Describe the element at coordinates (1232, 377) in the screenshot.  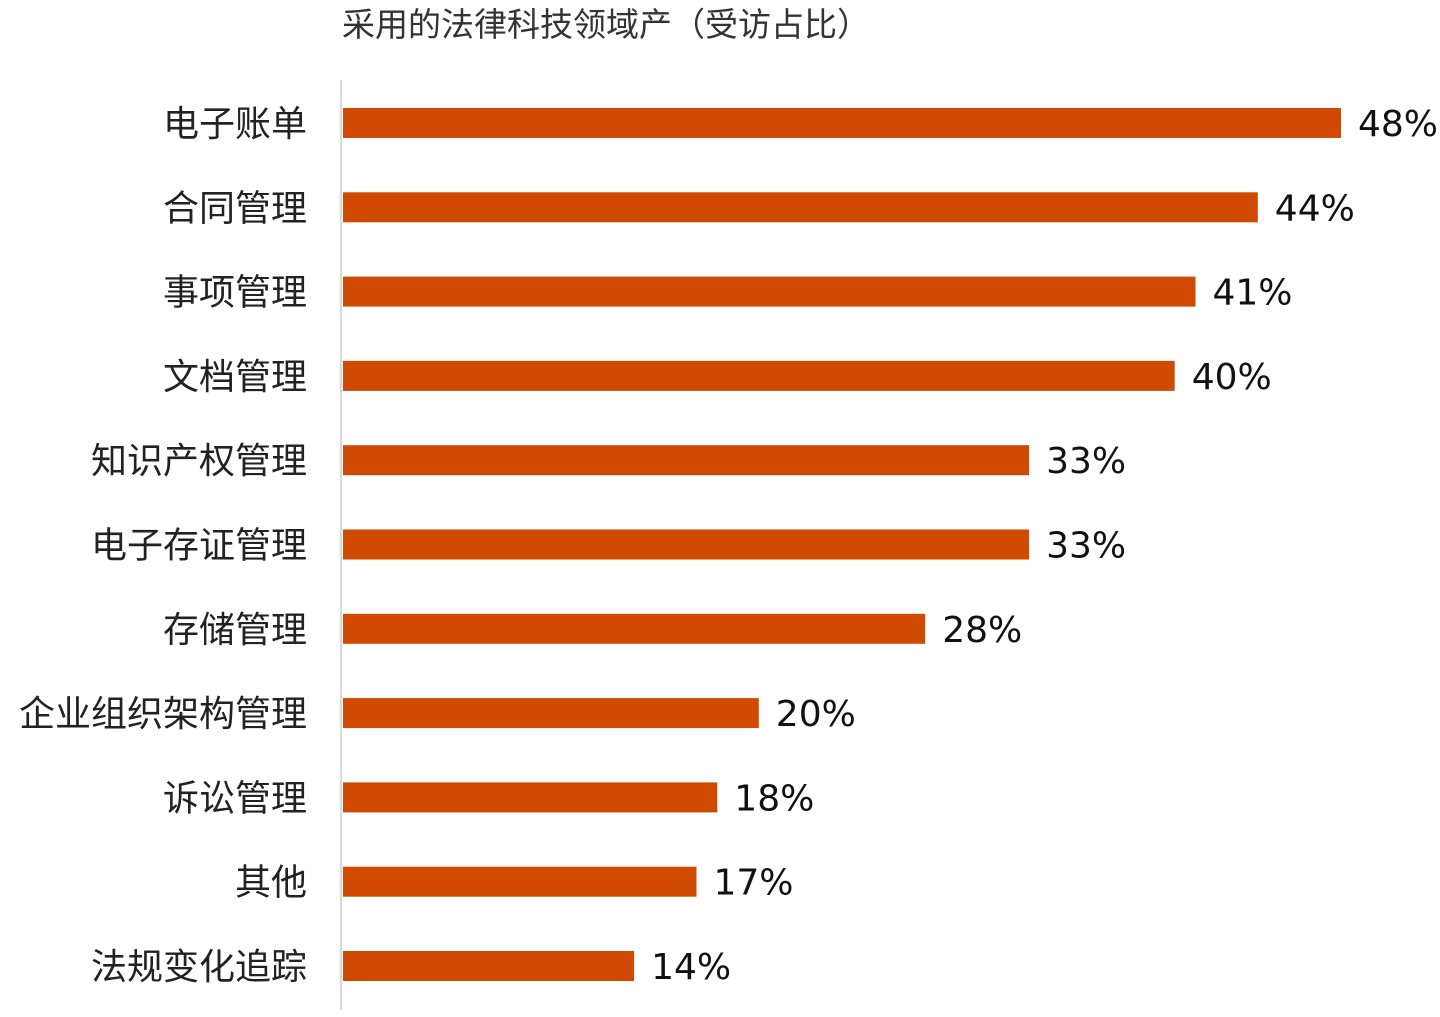
I see `value-label: 40%` at that location.